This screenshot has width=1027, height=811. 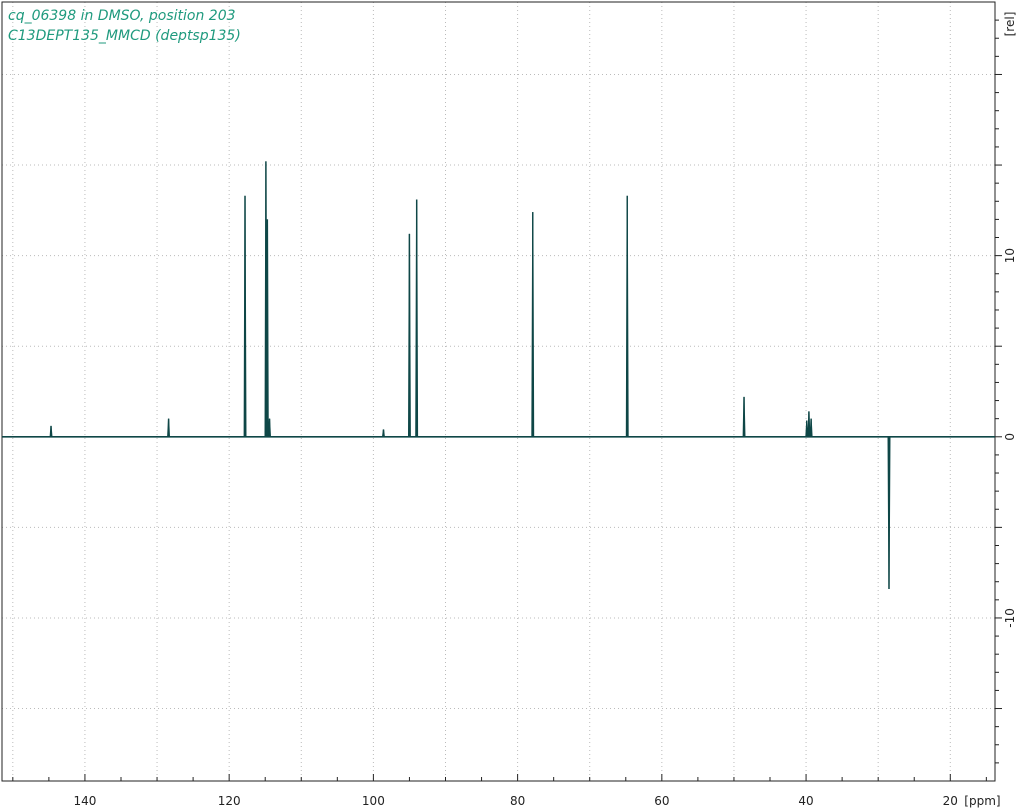 I want to click on x-tick-label: 60, so click(x=661, y=801).